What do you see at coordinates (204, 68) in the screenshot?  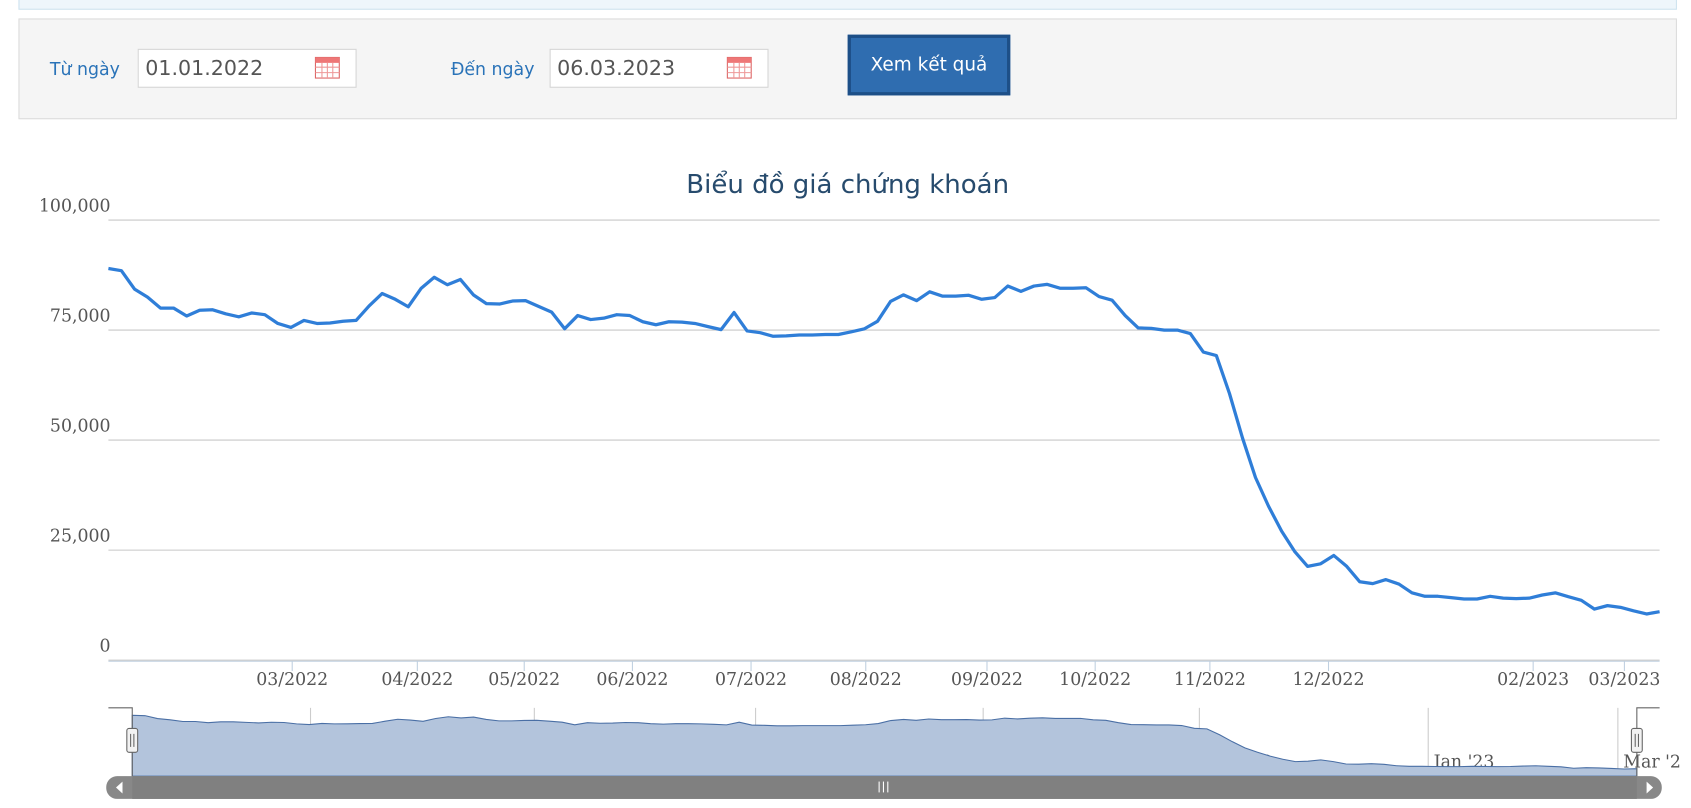 I see `from-value: 01.01.2022` at bounding box center [204, 68].